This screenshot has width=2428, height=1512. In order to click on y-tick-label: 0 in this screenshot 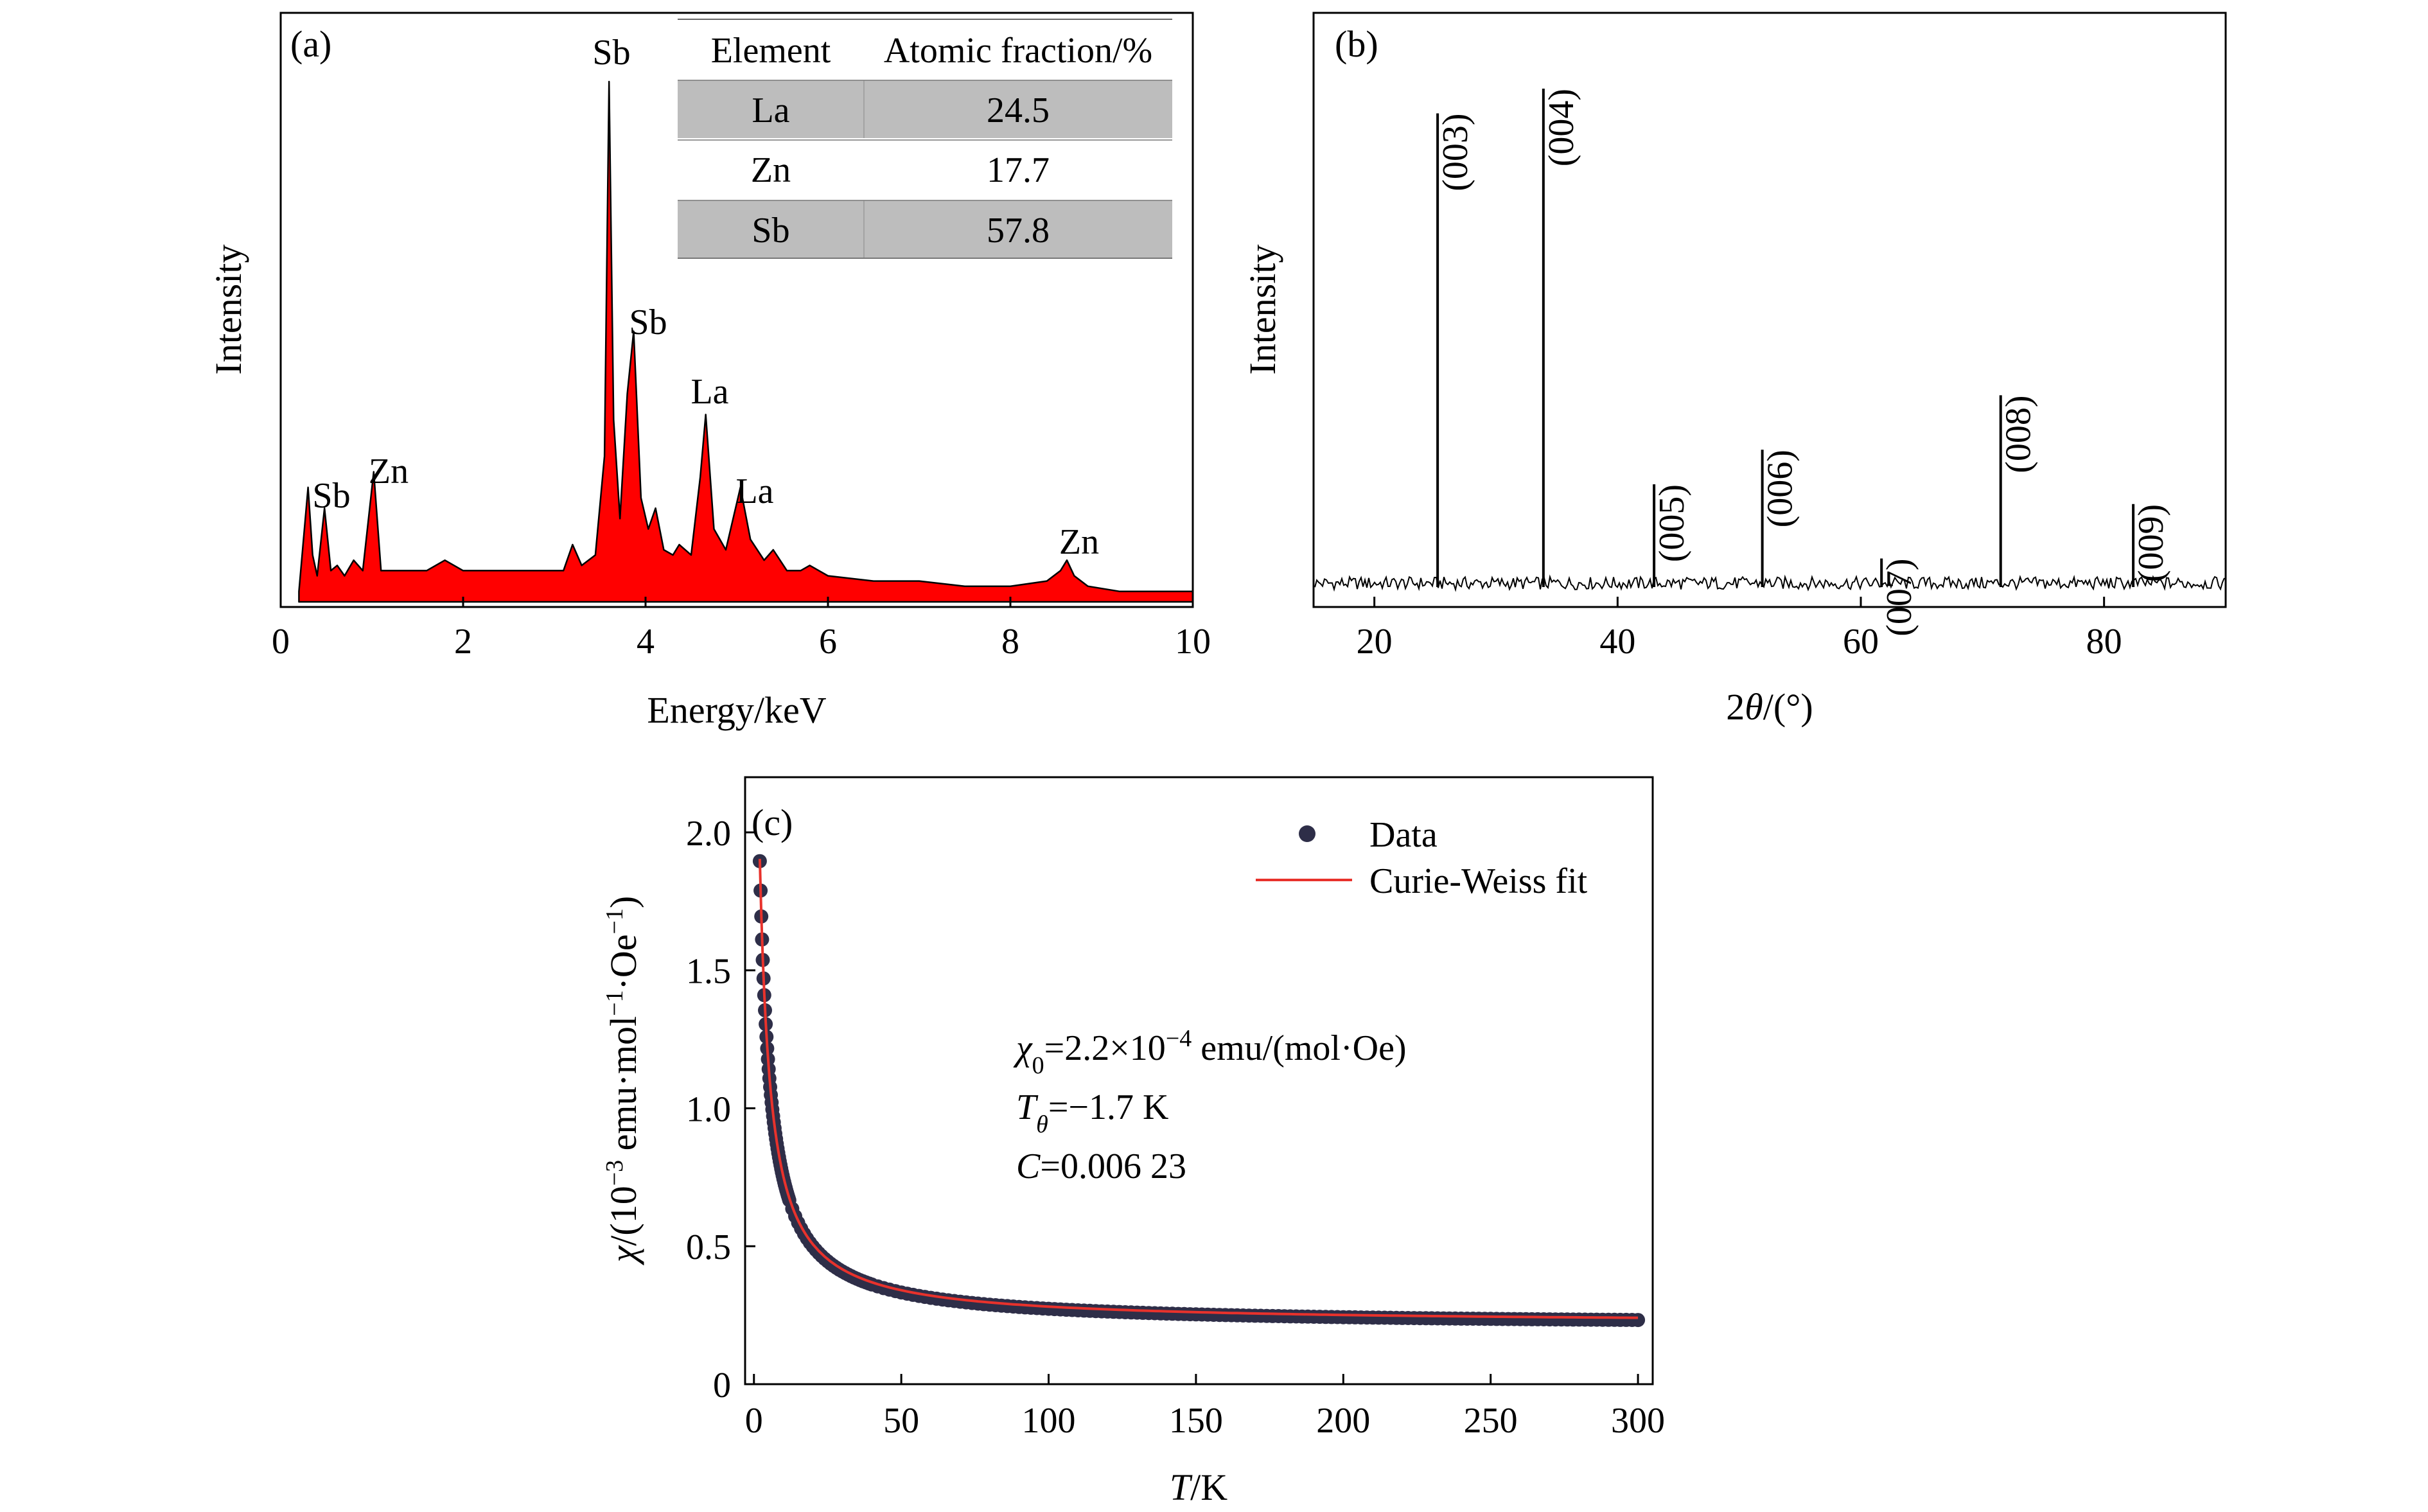, I will do `click(722, 1385)`.